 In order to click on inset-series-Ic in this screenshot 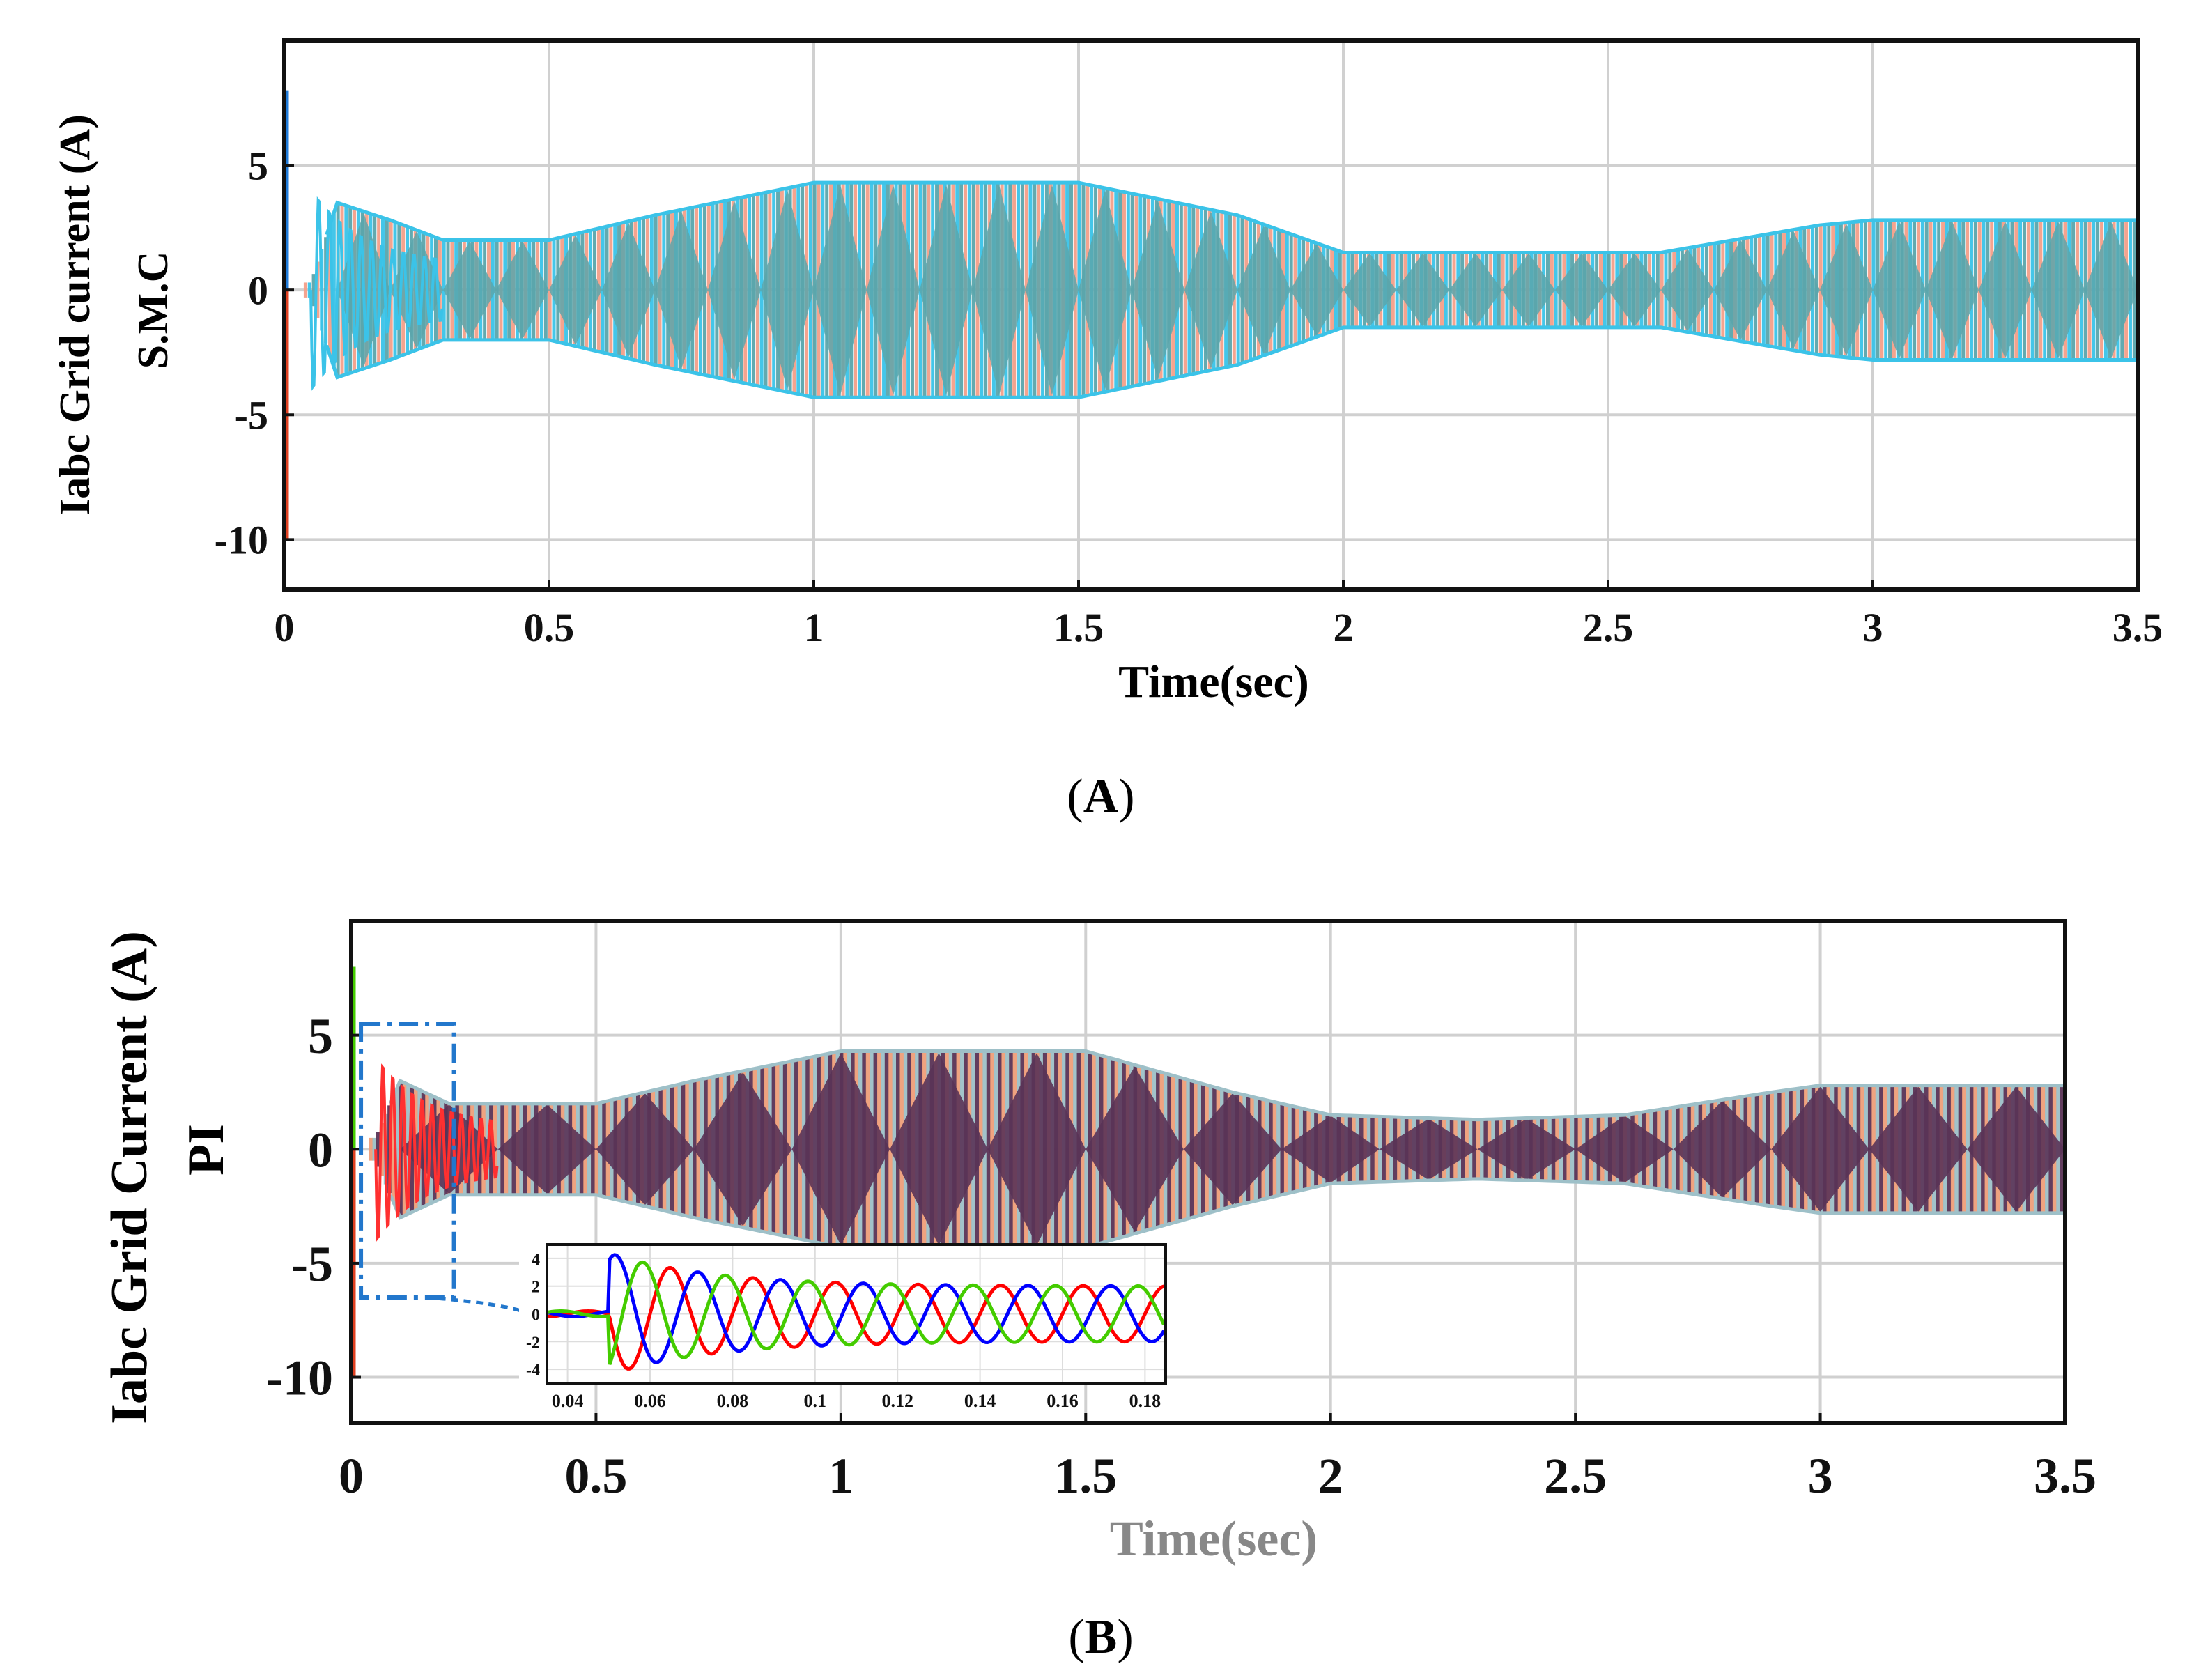, I will do `click(856, 1312)`.